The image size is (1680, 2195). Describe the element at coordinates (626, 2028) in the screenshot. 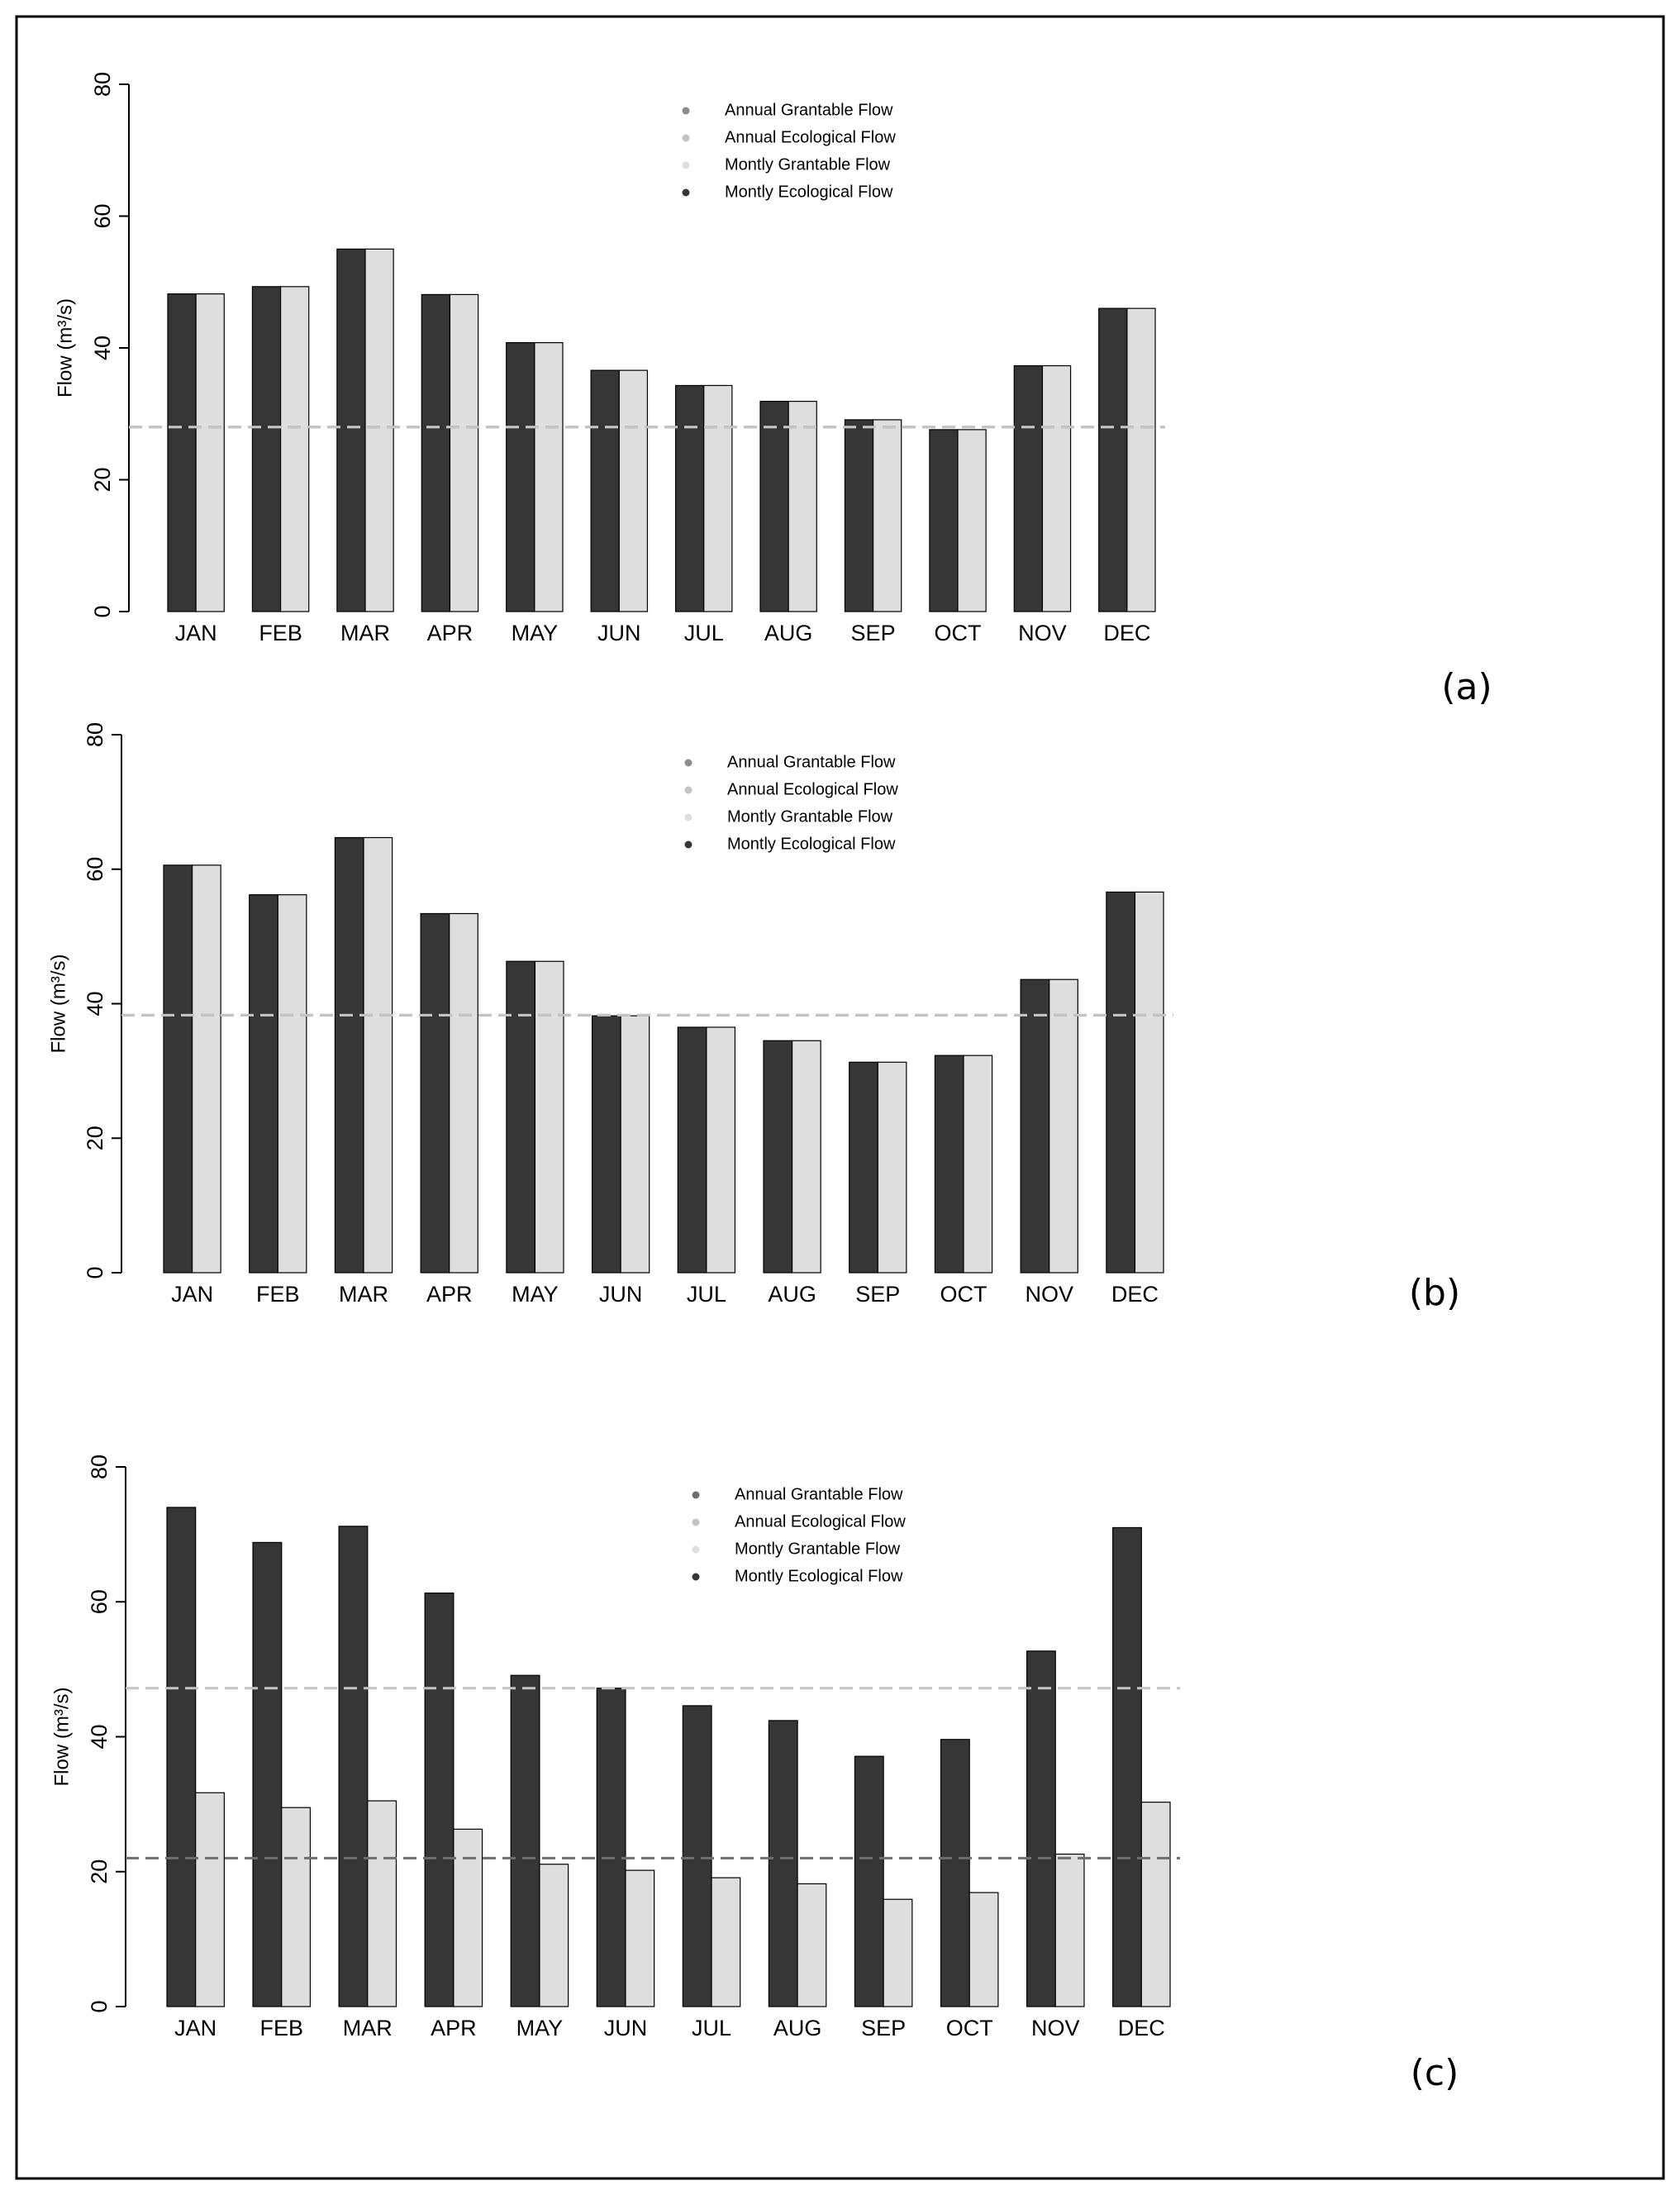

I see `x-tick-label: JUN` at that location.